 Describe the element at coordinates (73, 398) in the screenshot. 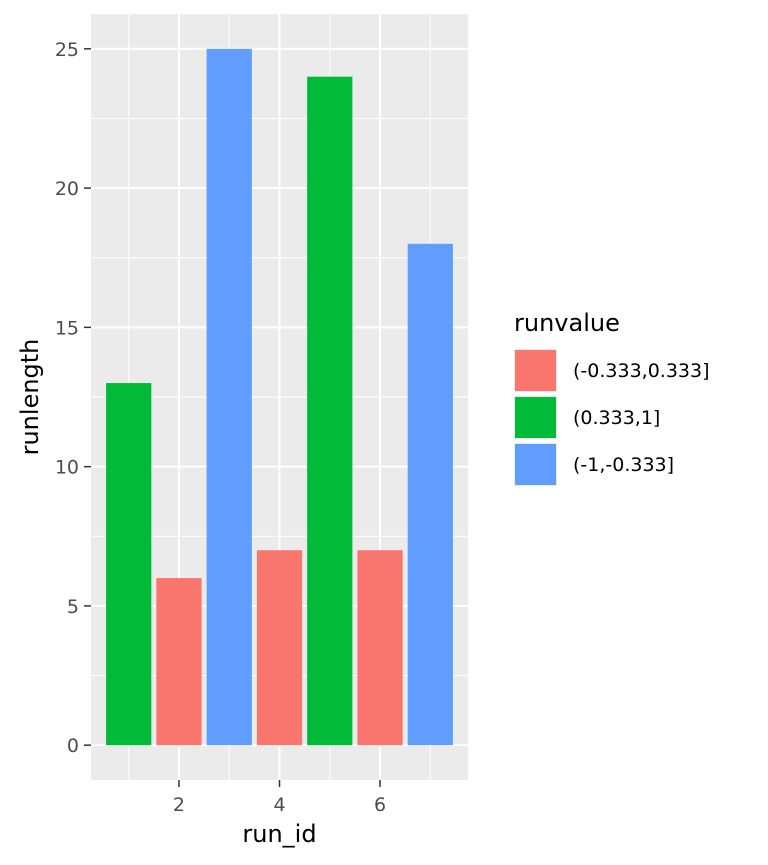

I see `y-axis: 0 5 10 15 20 25` at that location.